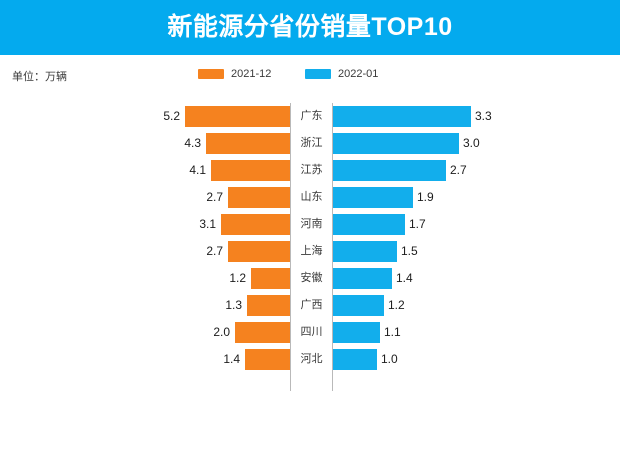 The image size is (620, 465). Describe the element at coordinates (171, 116) in the screenshot. I see `bar-value-label-left: 5.2` at that location.